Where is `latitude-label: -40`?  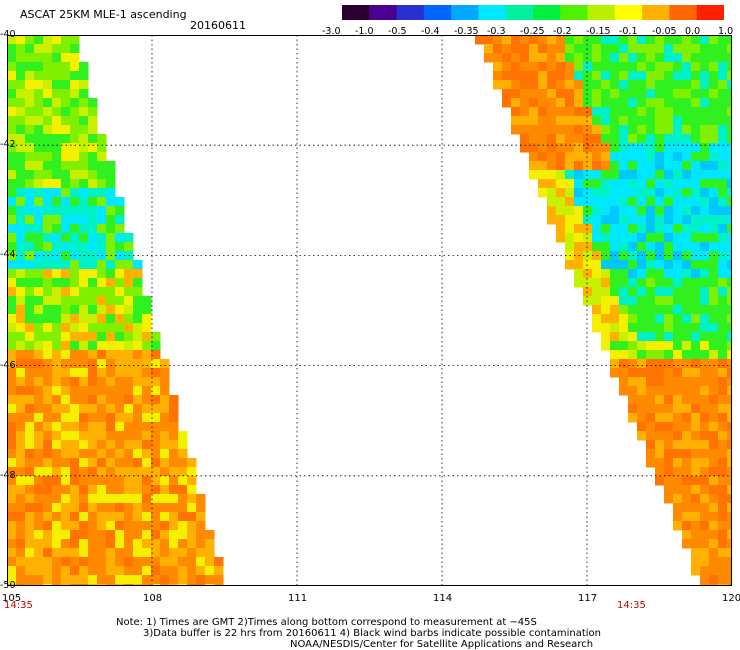 latitude-label: -40 is located at coordinates (8, 34).